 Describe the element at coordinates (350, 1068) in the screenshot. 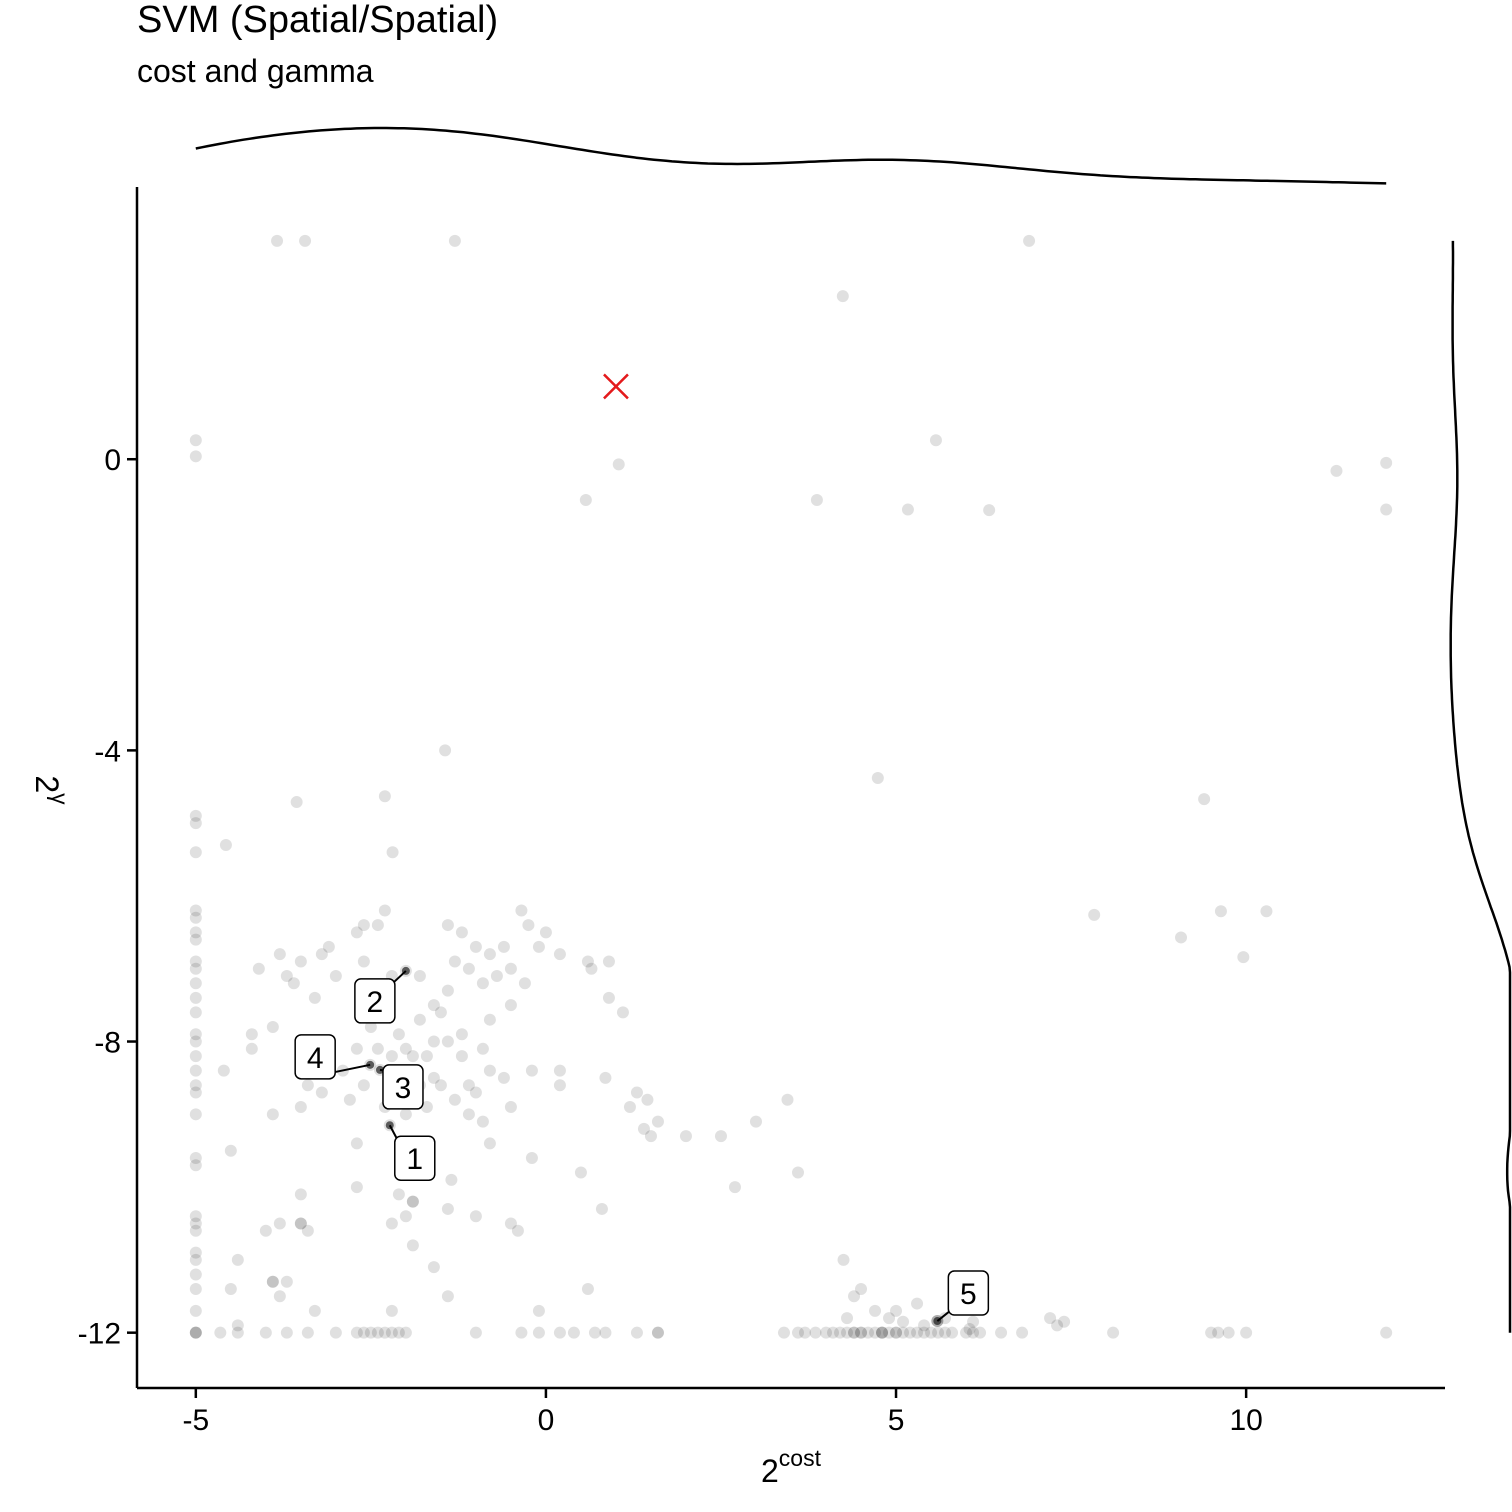

I see `annotation-leader` at that location.